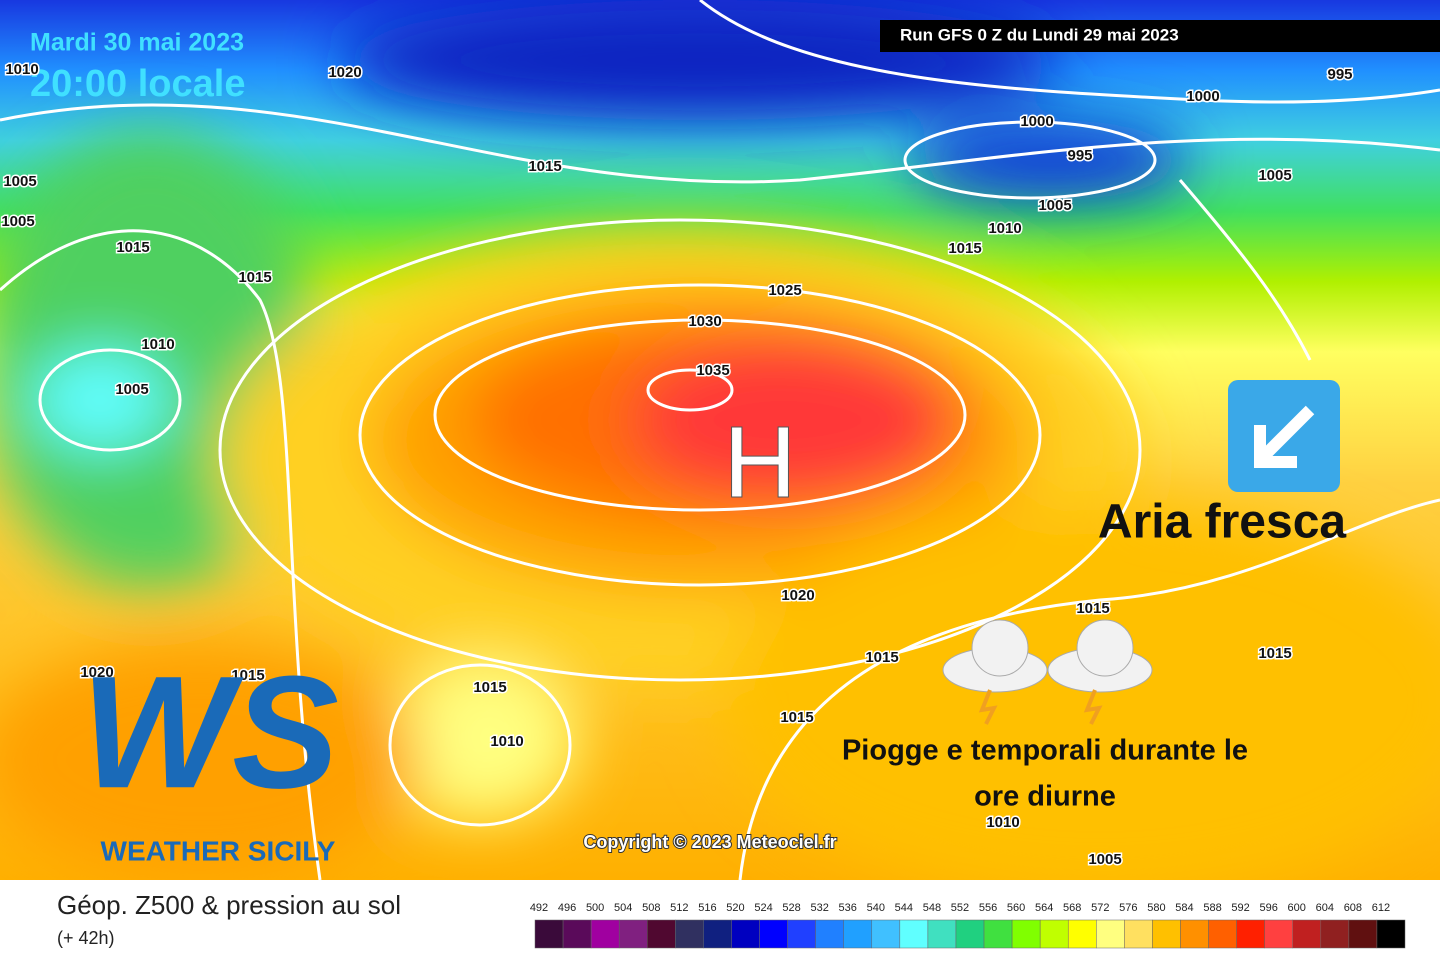 This screenshot has height=965, width=1440. What do you see at coordinates (567, 908) in the screenshot?
I see `scale-label: 496` at bounding box center [567, 908].